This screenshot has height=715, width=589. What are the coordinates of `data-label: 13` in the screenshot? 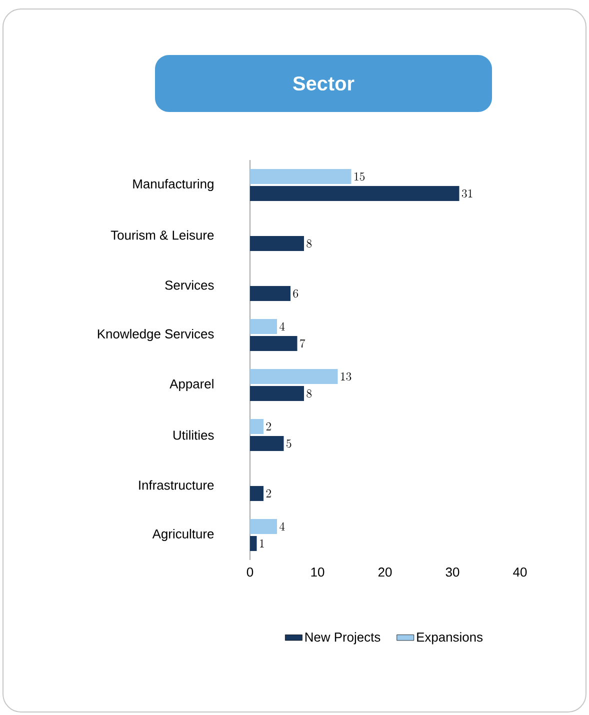 It's located at (346, 376).